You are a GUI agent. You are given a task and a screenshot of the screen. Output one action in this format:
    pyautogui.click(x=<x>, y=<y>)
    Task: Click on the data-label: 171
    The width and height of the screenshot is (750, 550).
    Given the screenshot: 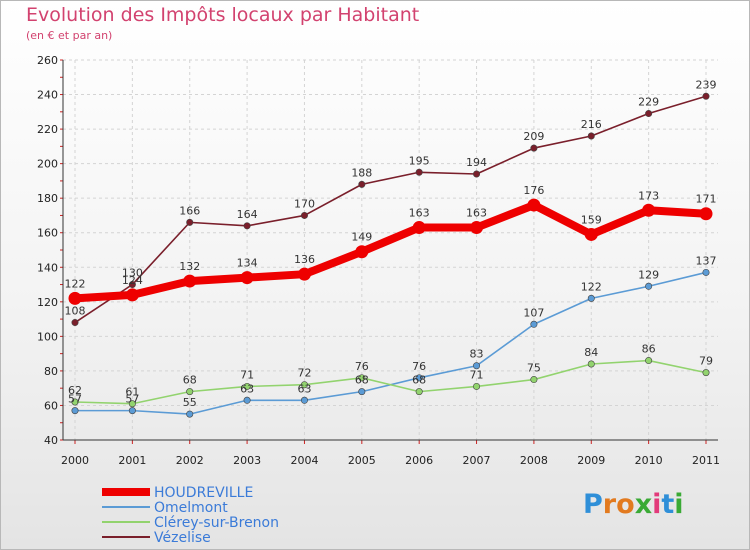 What is the action you would take?
    pyautogui.click(x=706, y=199)
    